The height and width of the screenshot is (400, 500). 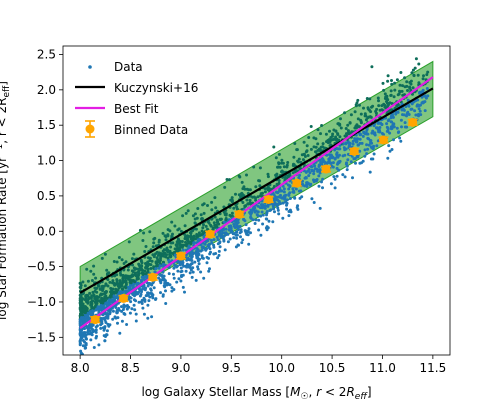 I want to click on legend-data-marker, so click(x=90, y=67).